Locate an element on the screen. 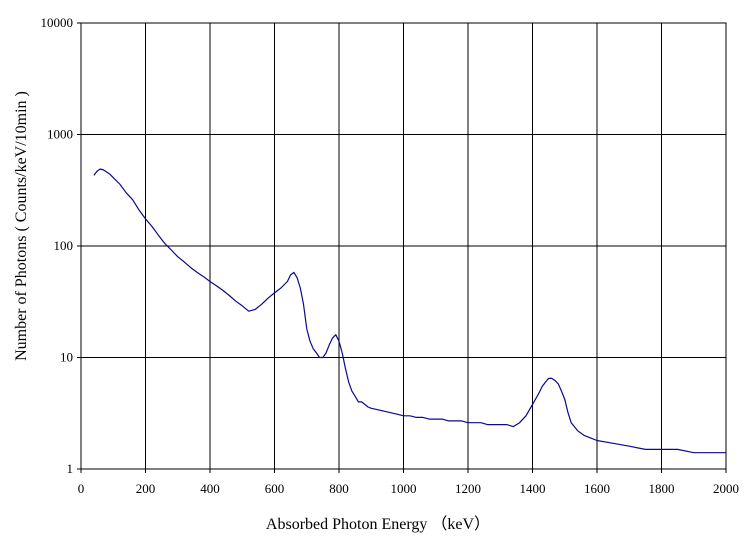 This screenshot has height=556, width=749. x-tick-label: 1400 is located at coordinates (533, 488).